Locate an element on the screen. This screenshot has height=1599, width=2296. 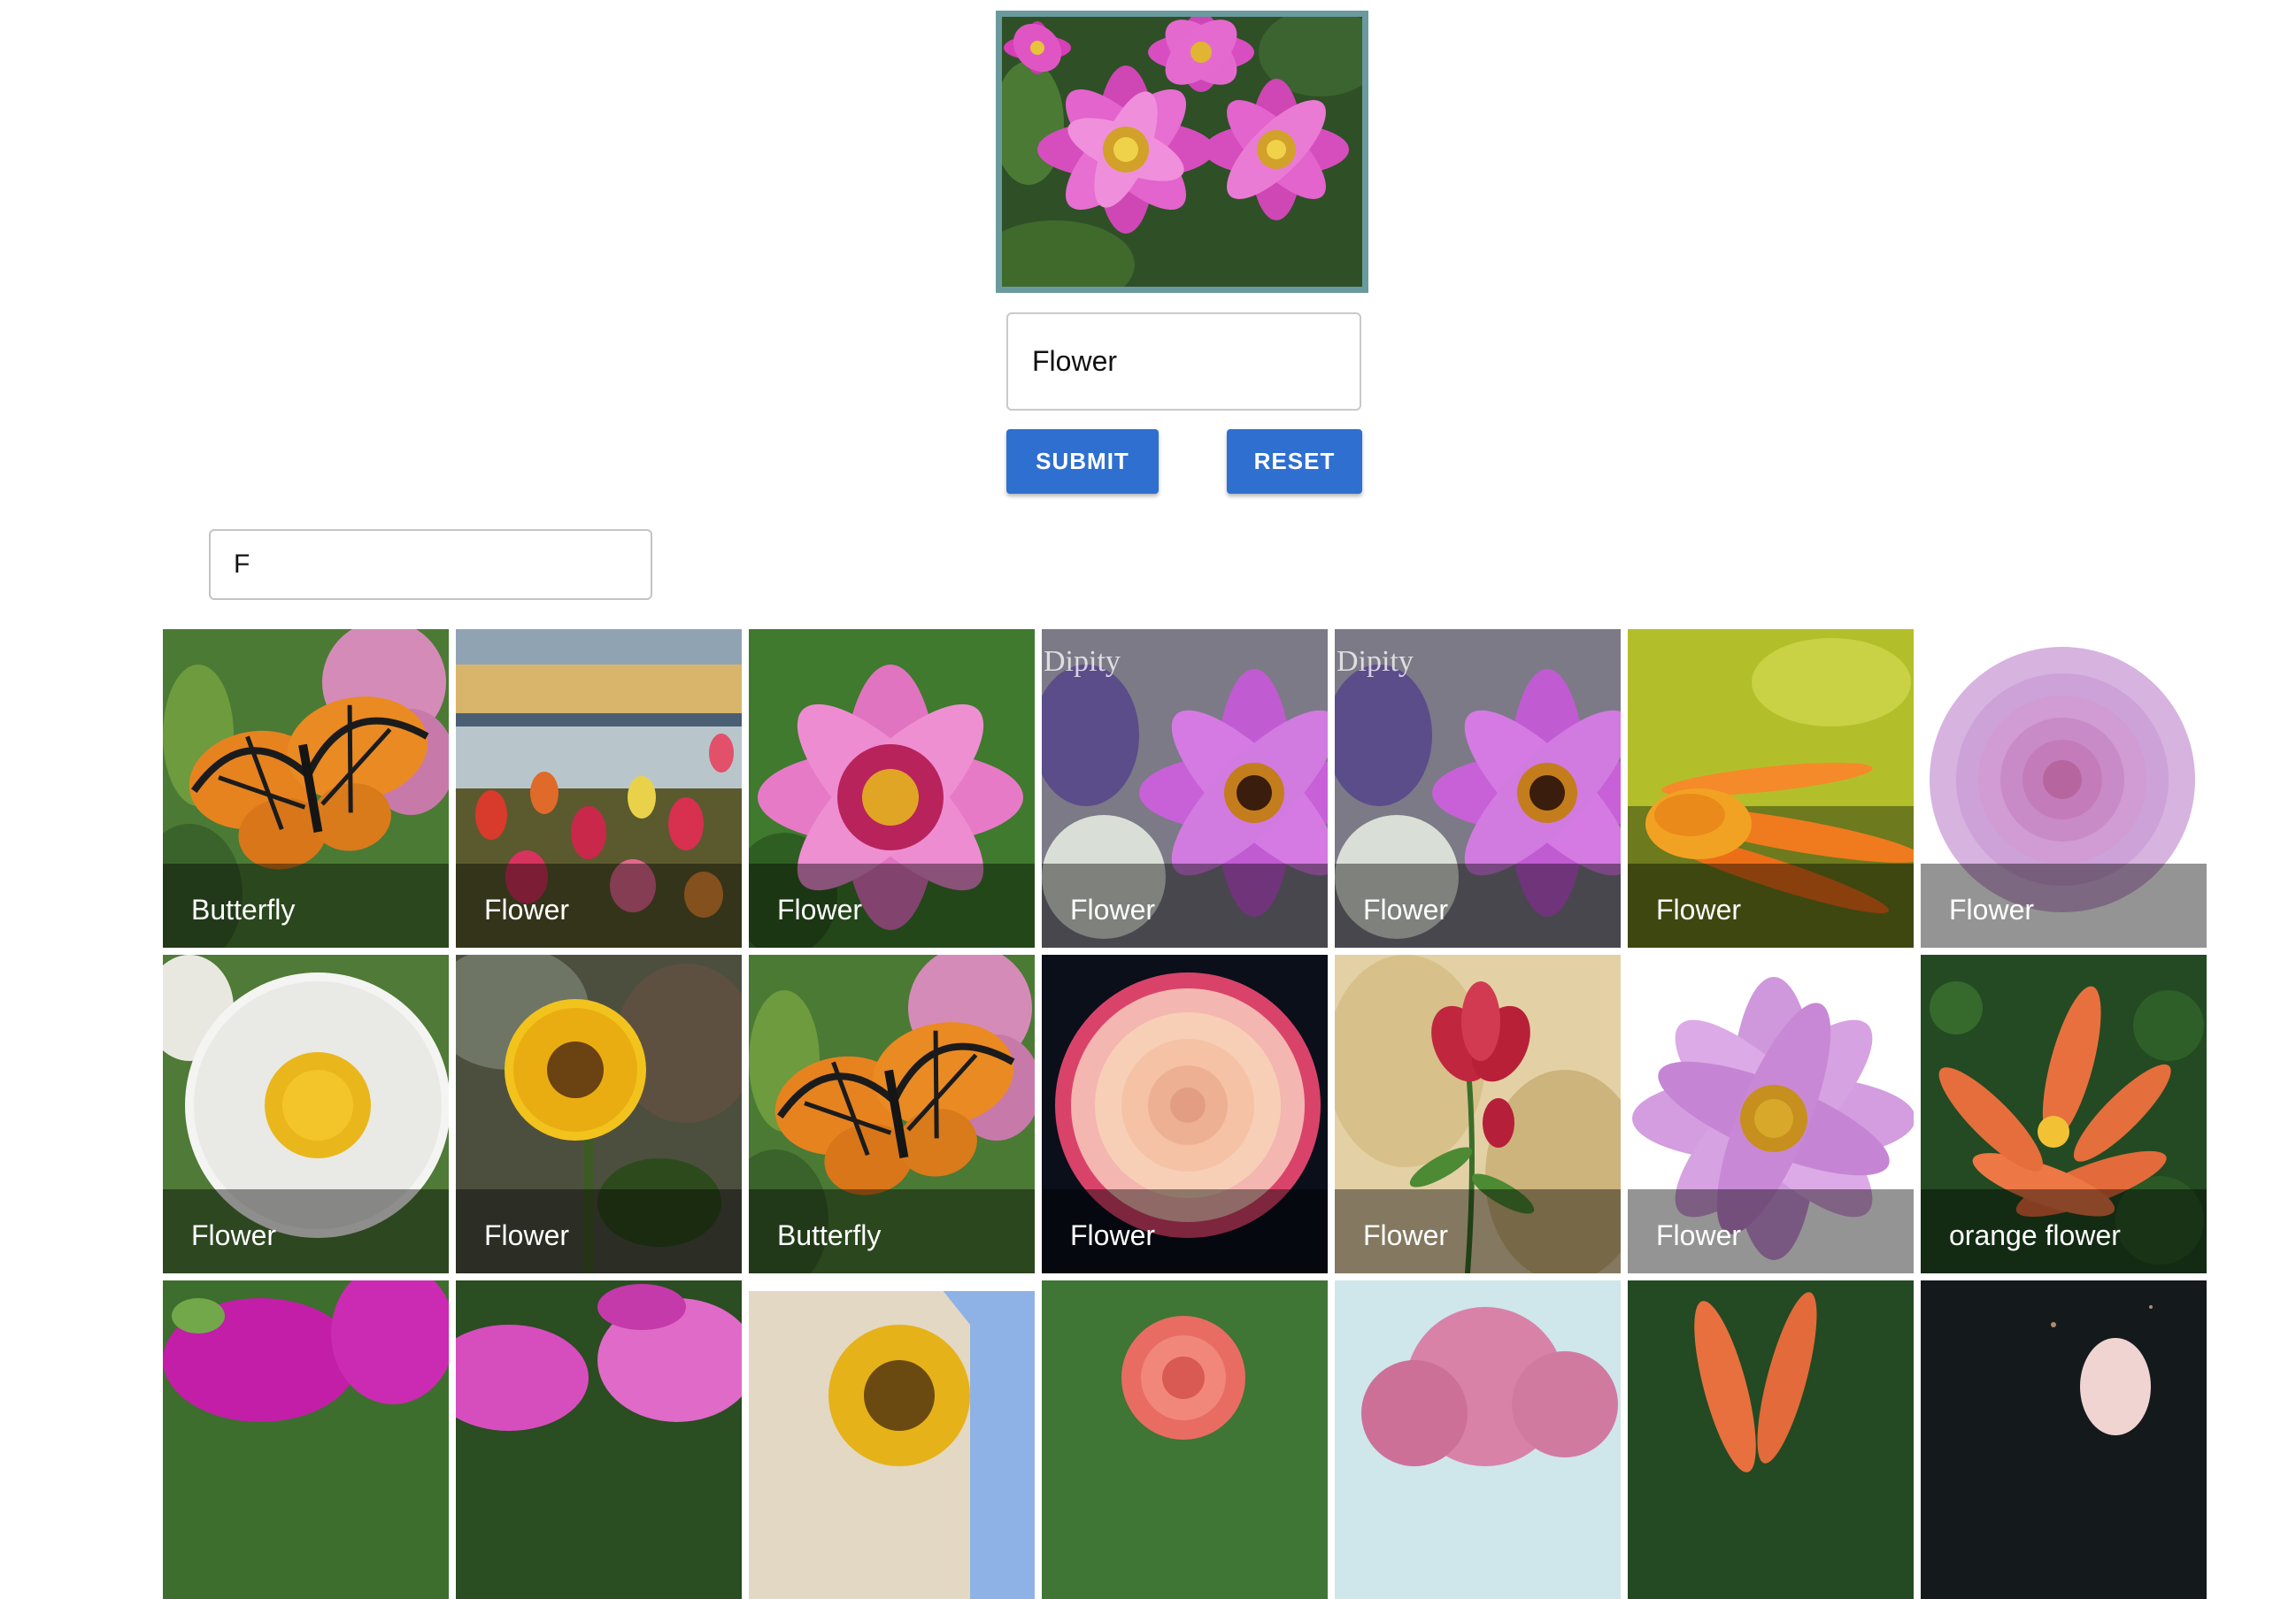
peach-rose-image is located at coordinates (1185, 1114).